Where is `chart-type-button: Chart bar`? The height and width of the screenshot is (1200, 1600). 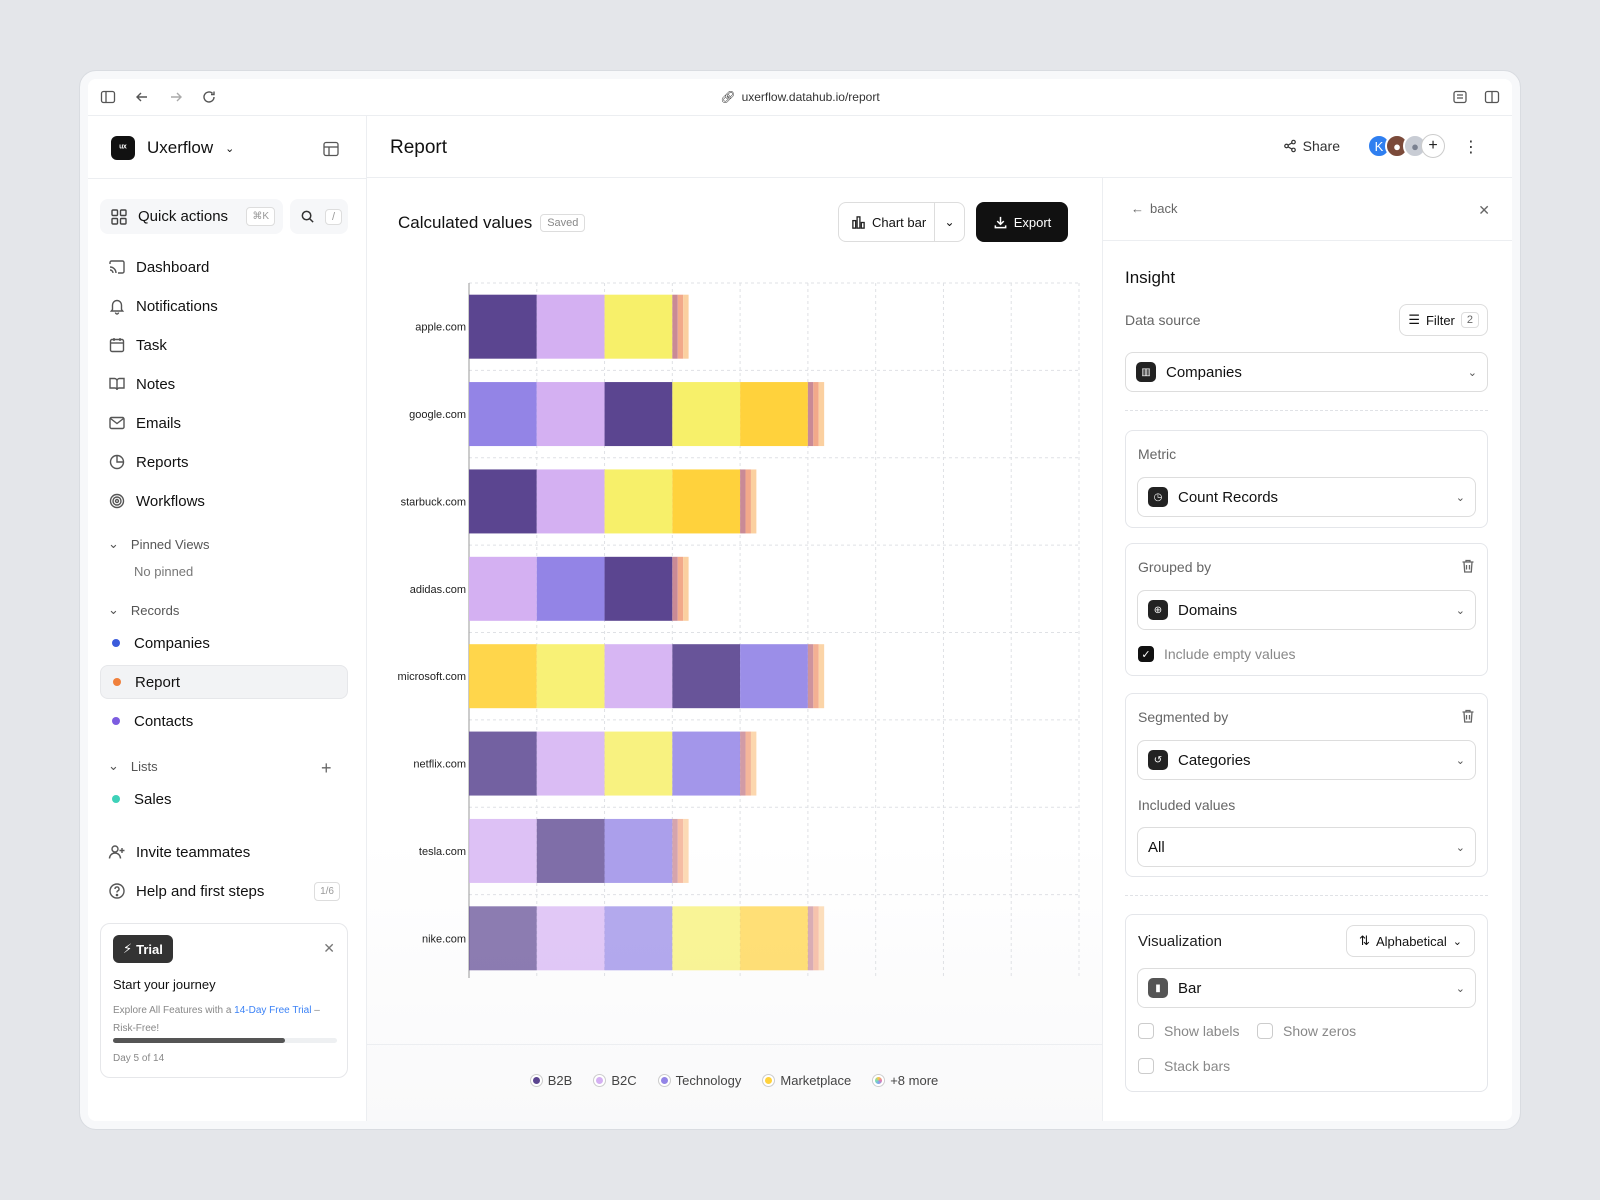
chart-type-button: Chart bar is located at coordinates (887, 222).